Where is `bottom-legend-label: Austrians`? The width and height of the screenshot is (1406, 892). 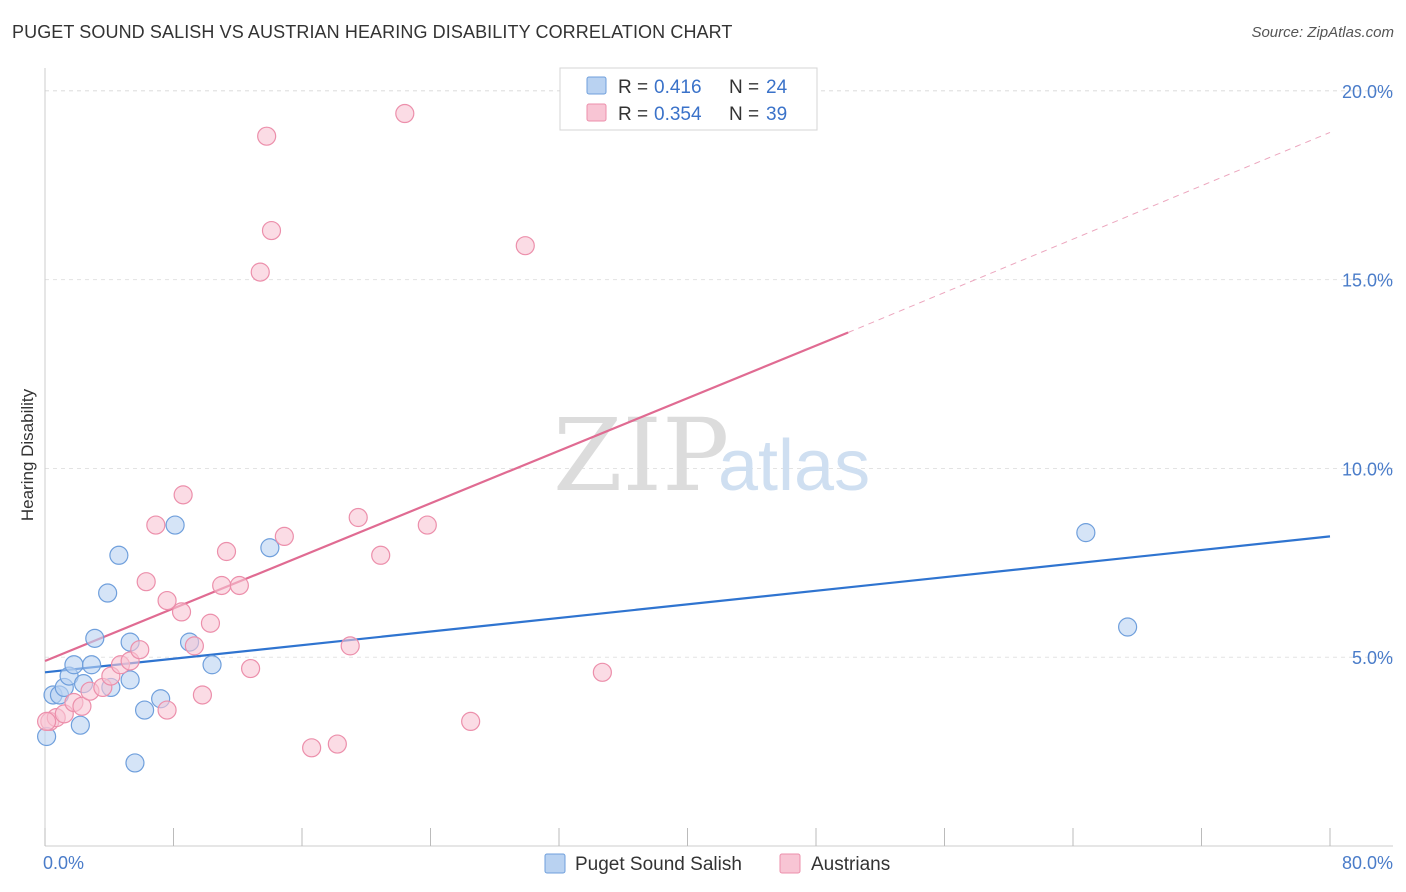
bottom-legend-label: Austrians is located at coordinates (850, 864).